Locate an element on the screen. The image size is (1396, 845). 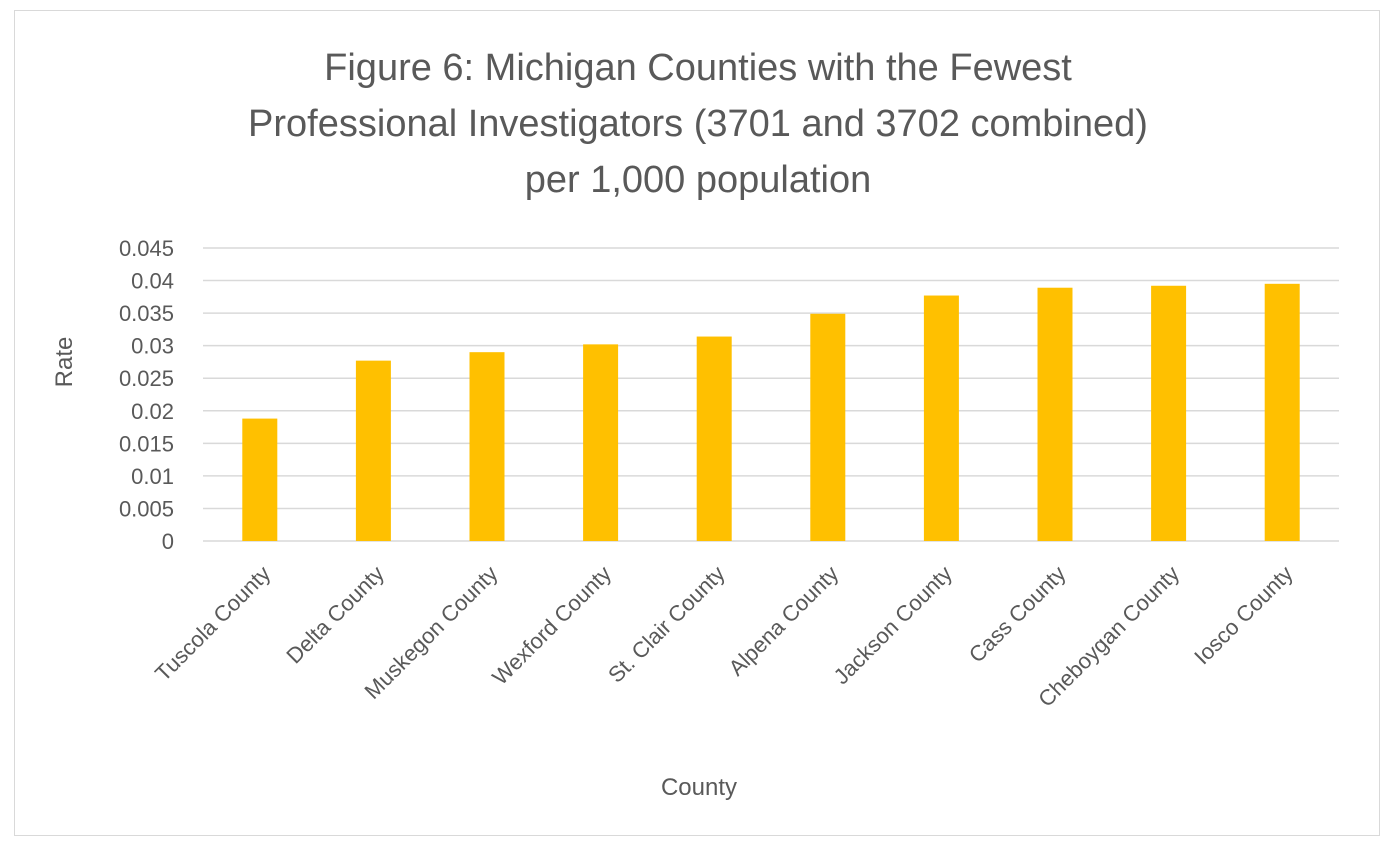
x-tick-label: Tuscola County is located at coordinates (212, 623).